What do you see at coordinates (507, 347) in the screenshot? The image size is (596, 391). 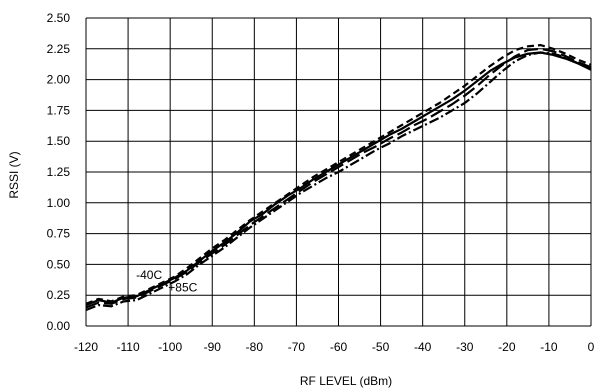 I see `x-tick-label: -20` at bounding box center [507, 347].